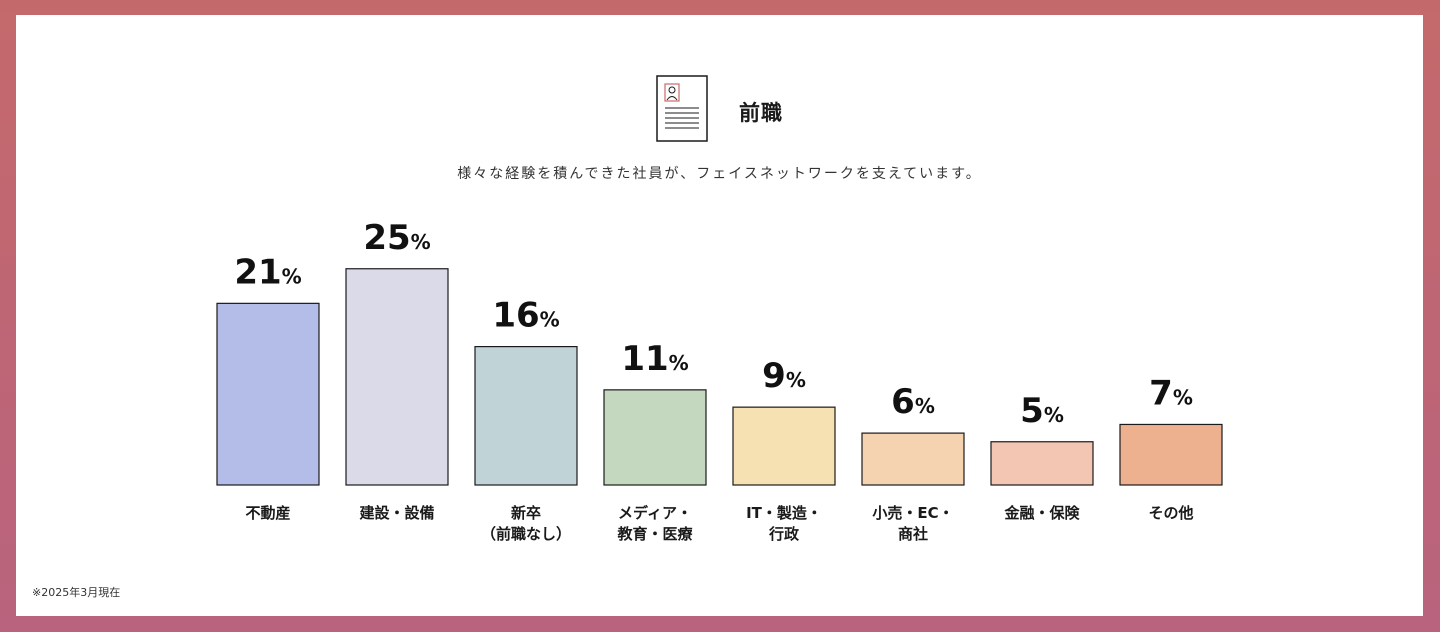 This screenshot has height=632, width=1440. I want to click on category-label-2-1: （前職なし）, so click(526, 534).